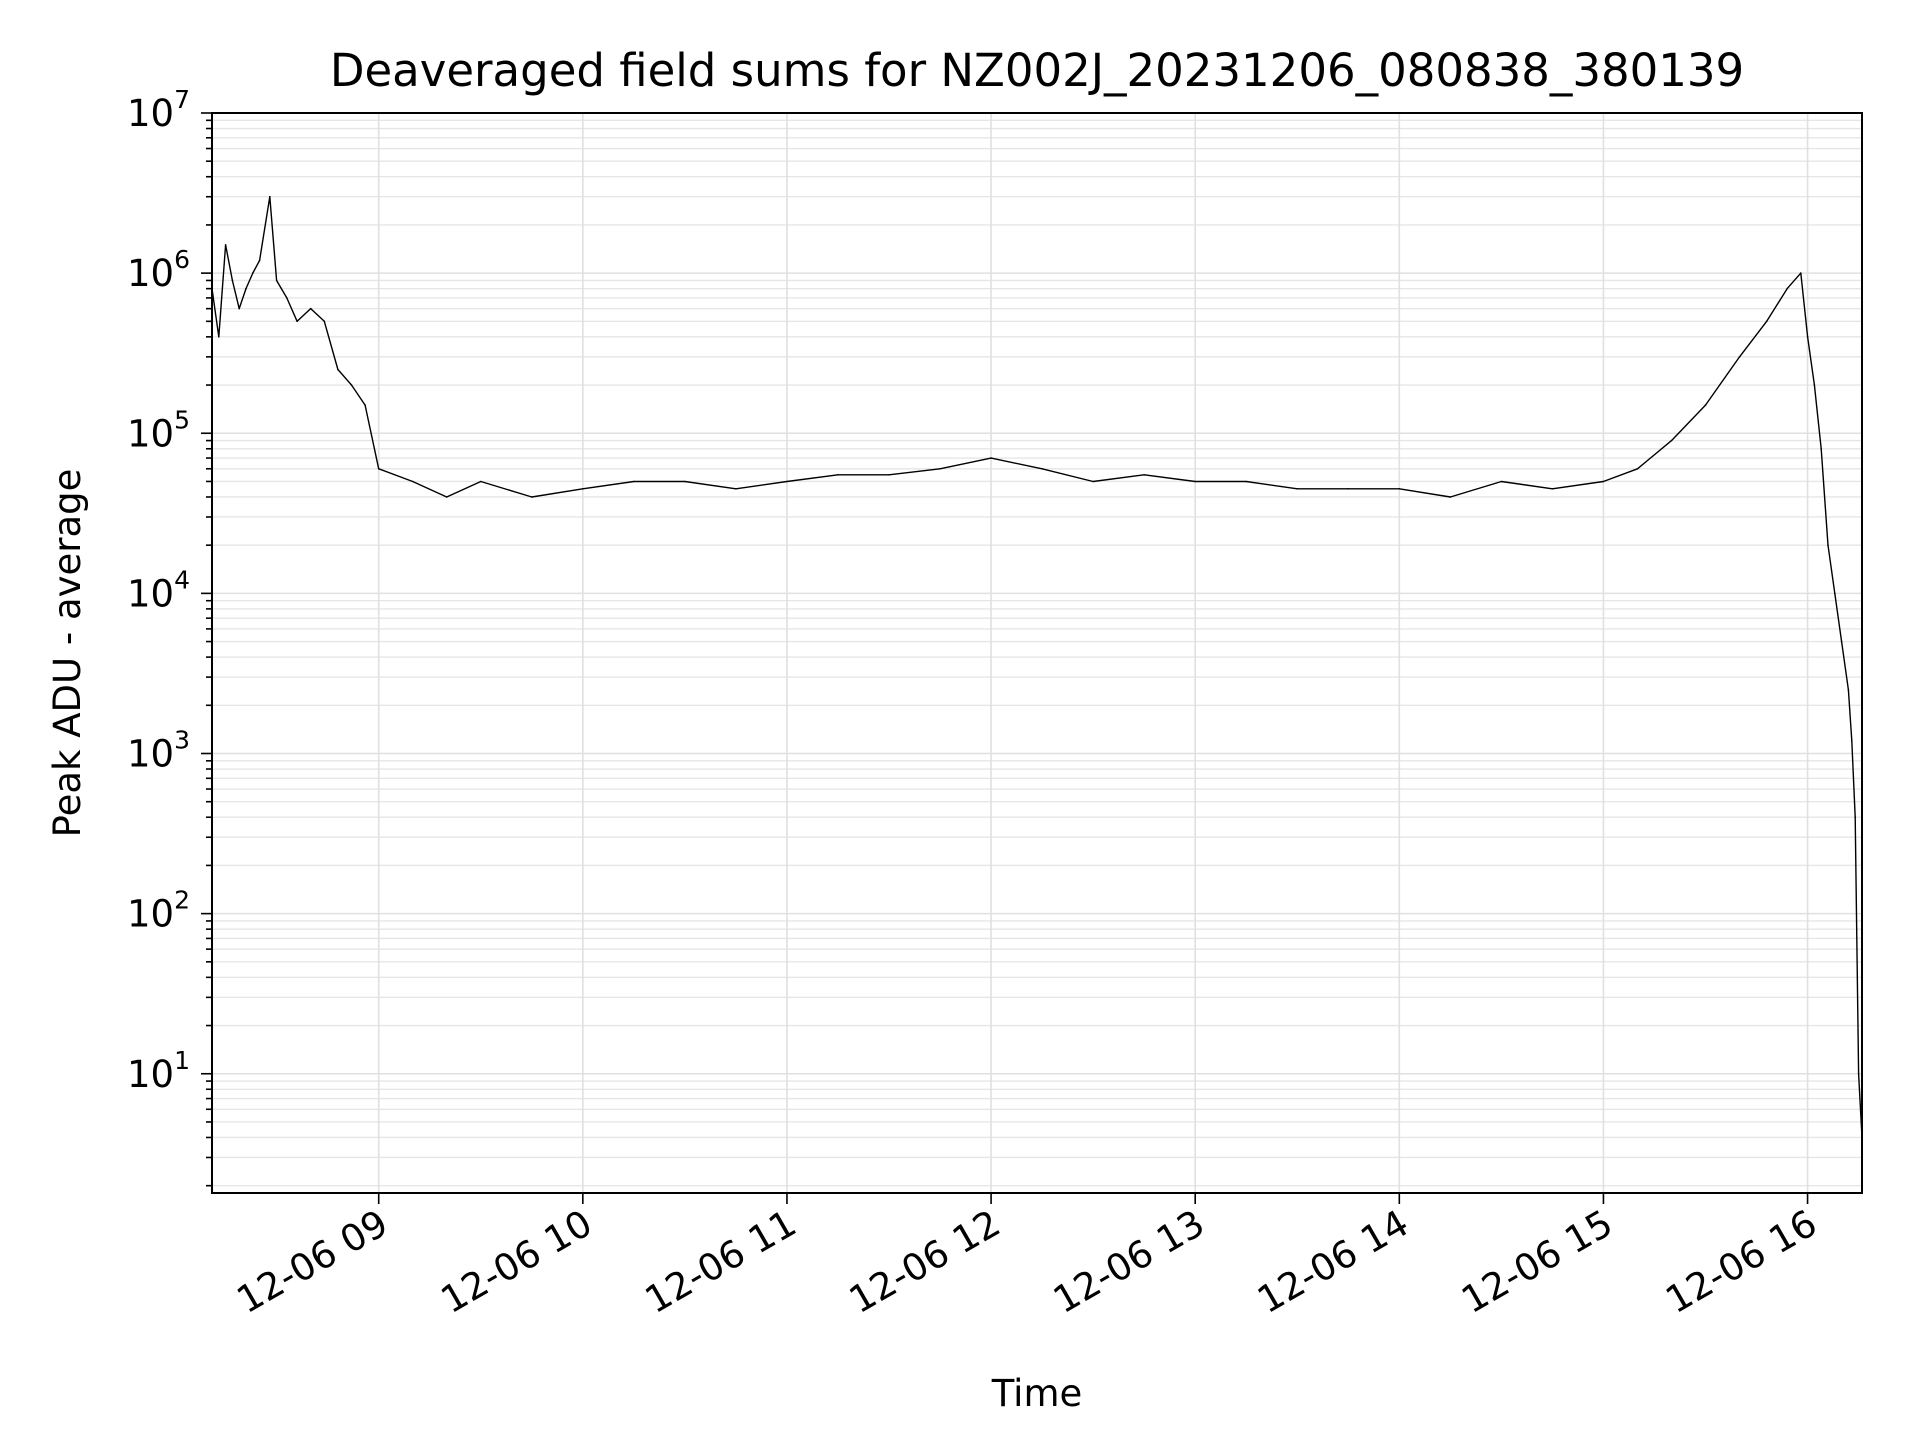 The image size is (1920, 1440). I want to click on x-tick-label: 12-06 11, so click(721, 1262).